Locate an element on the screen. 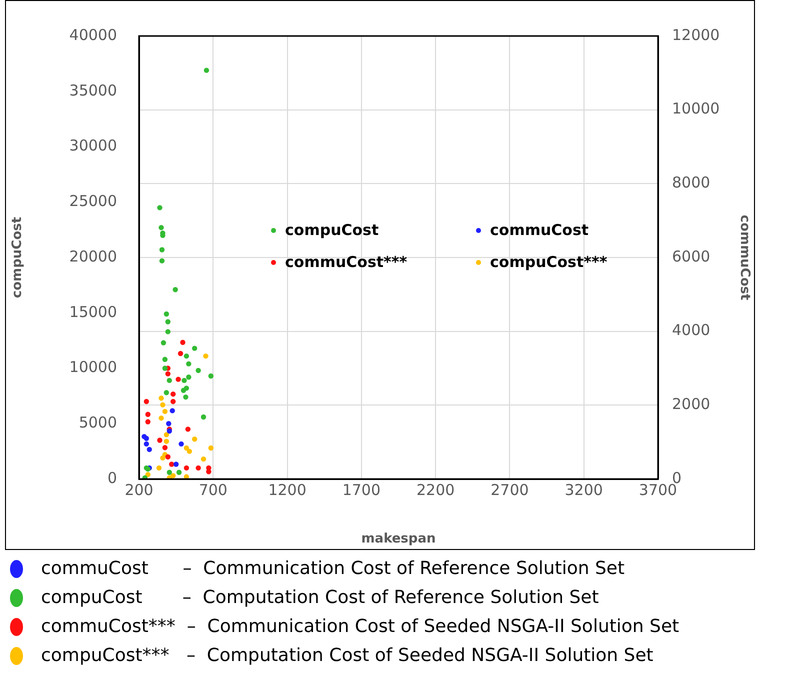 This screenshot has width=798, height=678. y-tick-label: 25000 is located at coordinates (93, 201).